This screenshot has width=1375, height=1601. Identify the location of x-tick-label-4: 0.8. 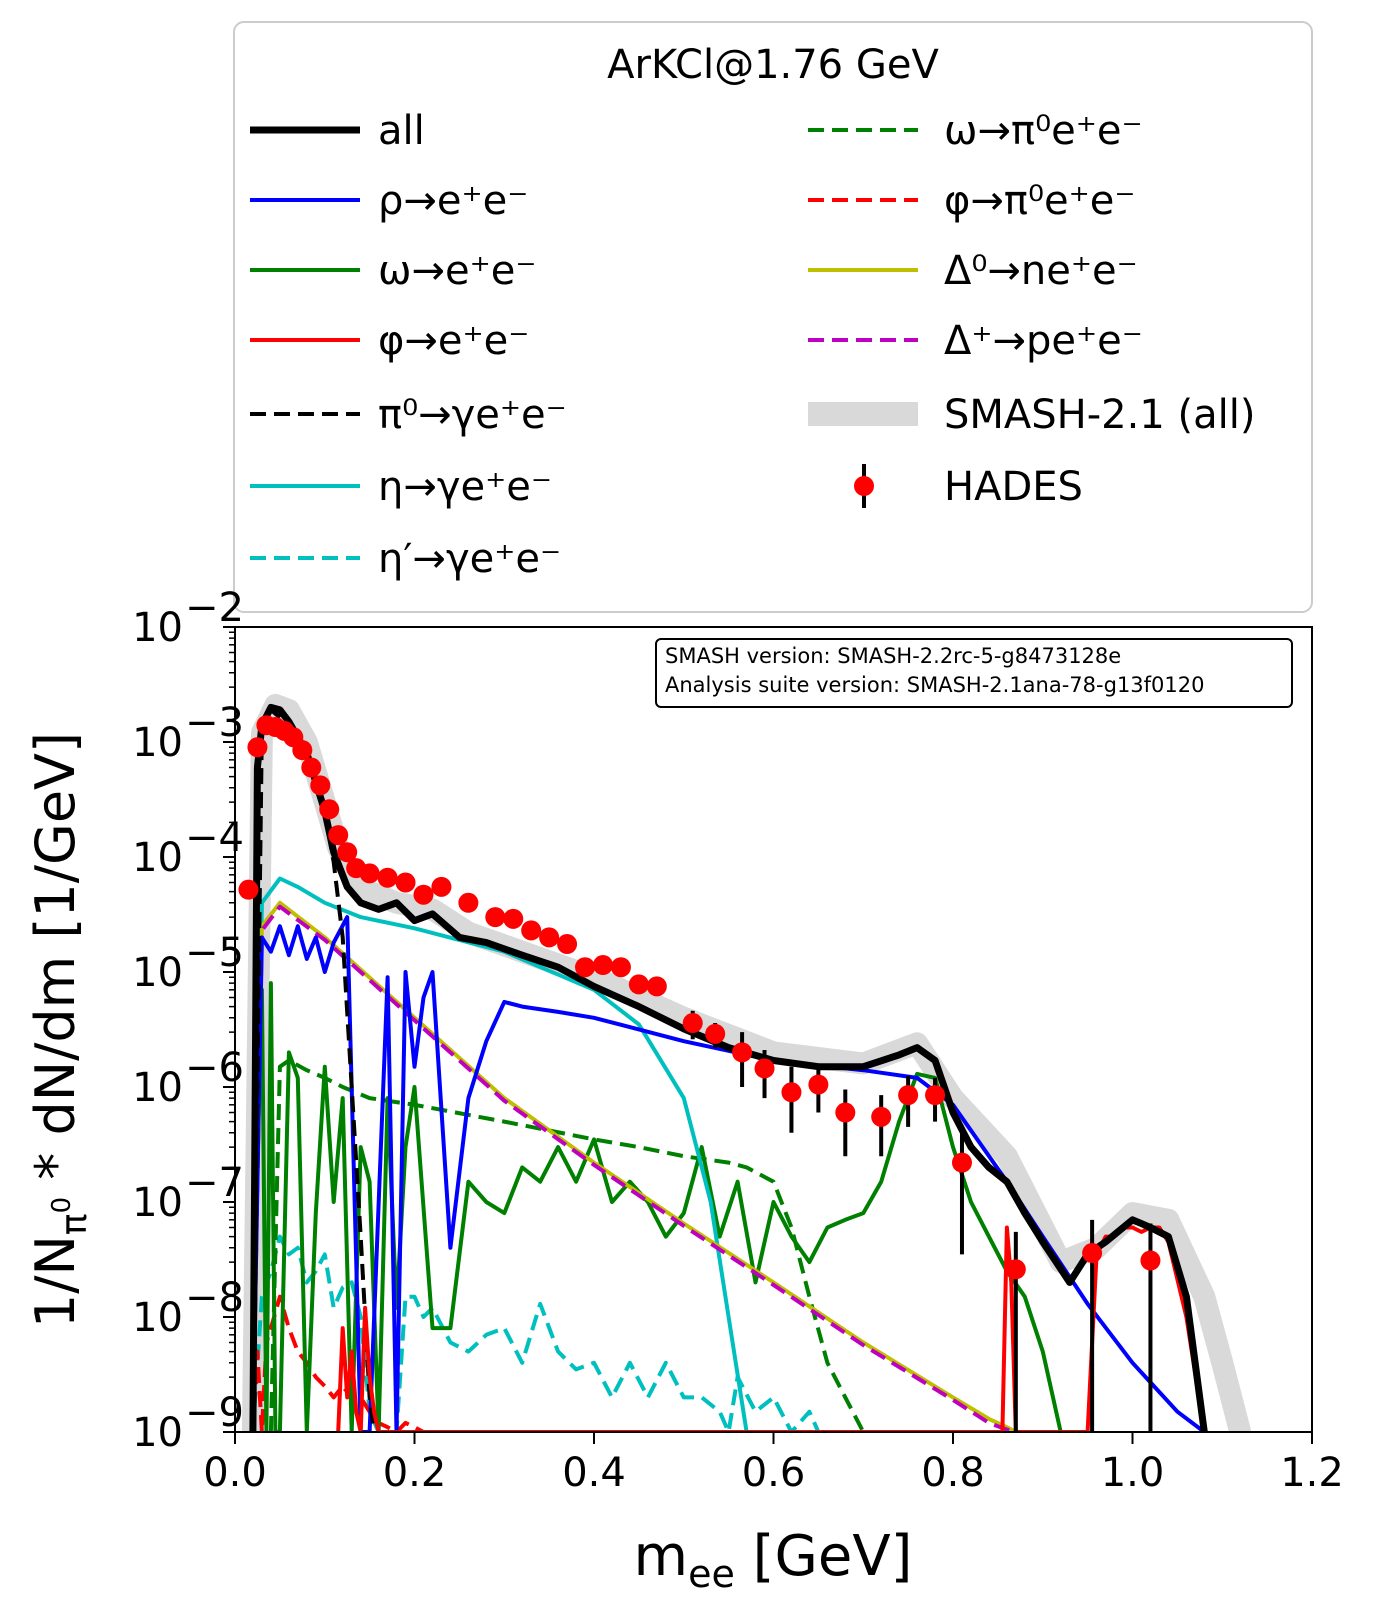
(953, 1473).